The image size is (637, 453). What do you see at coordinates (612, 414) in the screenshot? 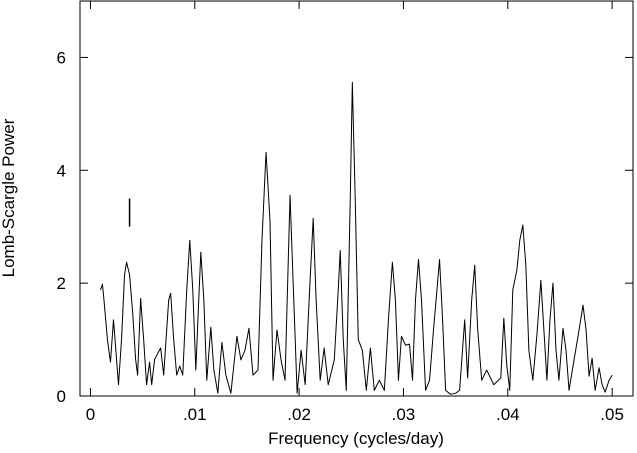
I see `x-tick-label: .05` at bounding box center [612, 414].